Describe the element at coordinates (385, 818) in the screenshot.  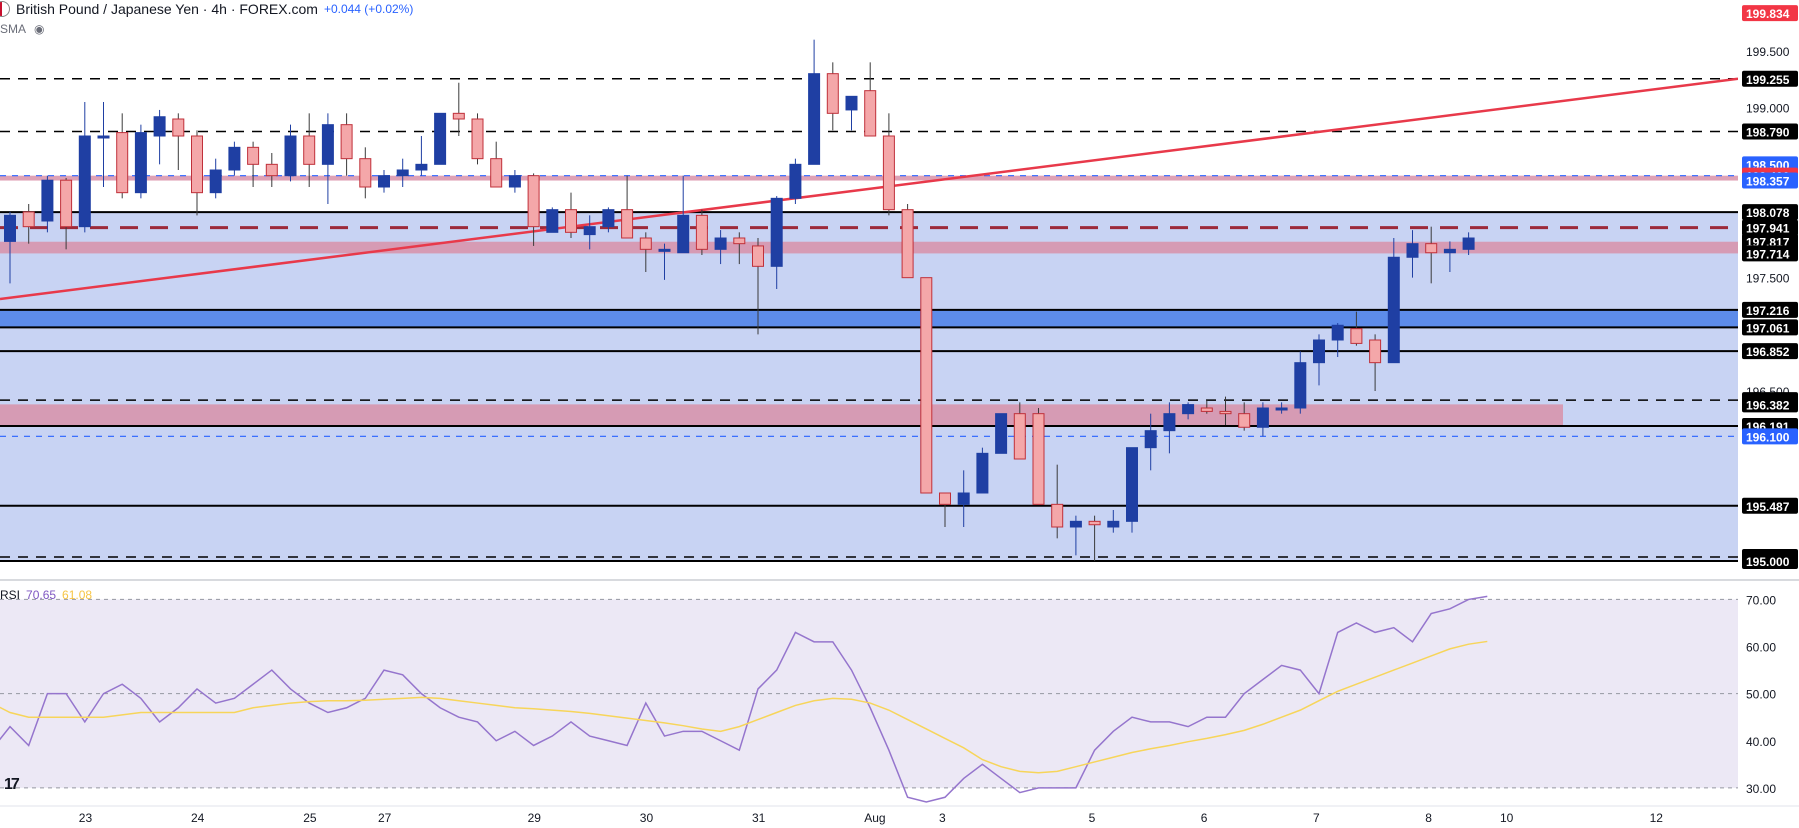
I see `time-tick: 27` at that location.